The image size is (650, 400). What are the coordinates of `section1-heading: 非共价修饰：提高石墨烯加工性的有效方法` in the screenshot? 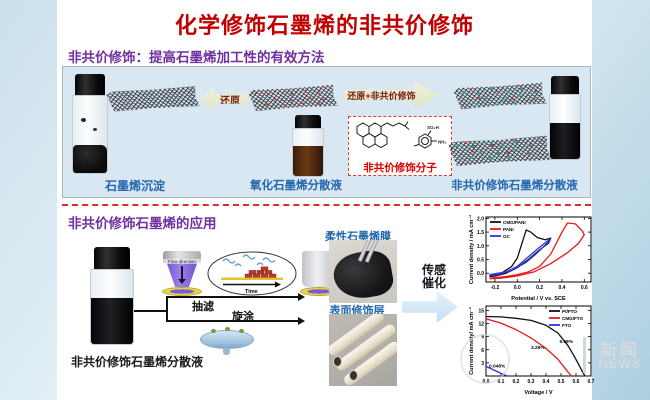 It's located at (196, 57).